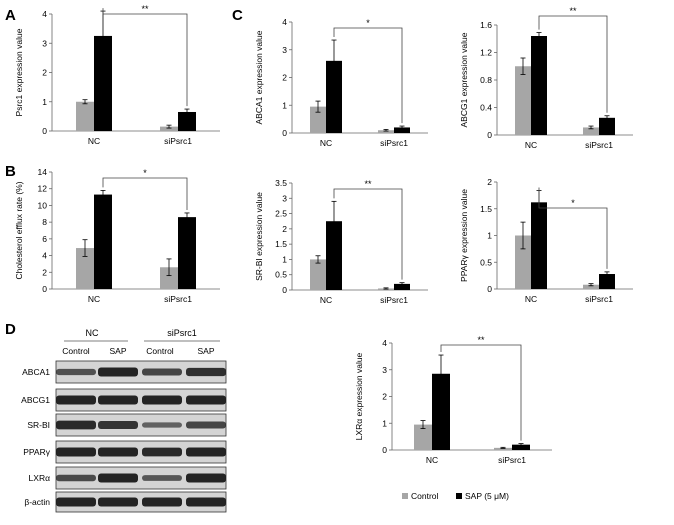 This screenshot has height=525, width=674. What do you see at coordinates (19, 72) in the screenshot?
I see `y-axis-label: Psrc1 expression value` at bounding box center [19, 72].